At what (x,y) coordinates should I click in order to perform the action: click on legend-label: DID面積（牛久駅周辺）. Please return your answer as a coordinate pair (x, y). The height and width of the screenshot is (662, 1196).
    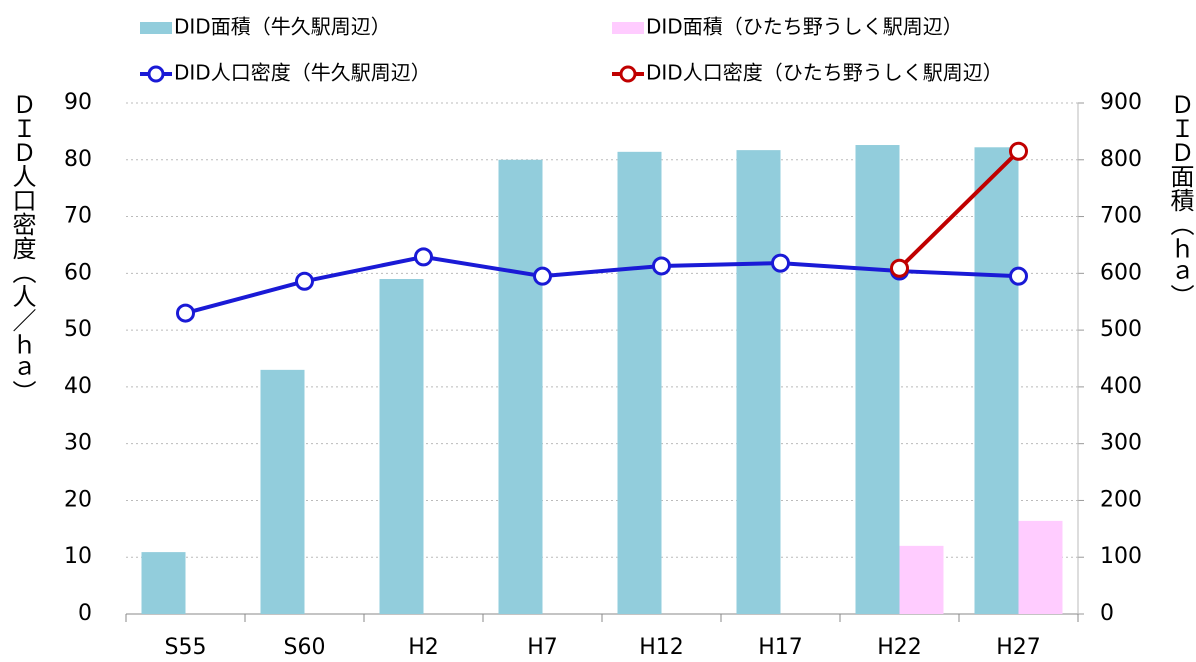
    Looking at the image, I should click on (282, 27).